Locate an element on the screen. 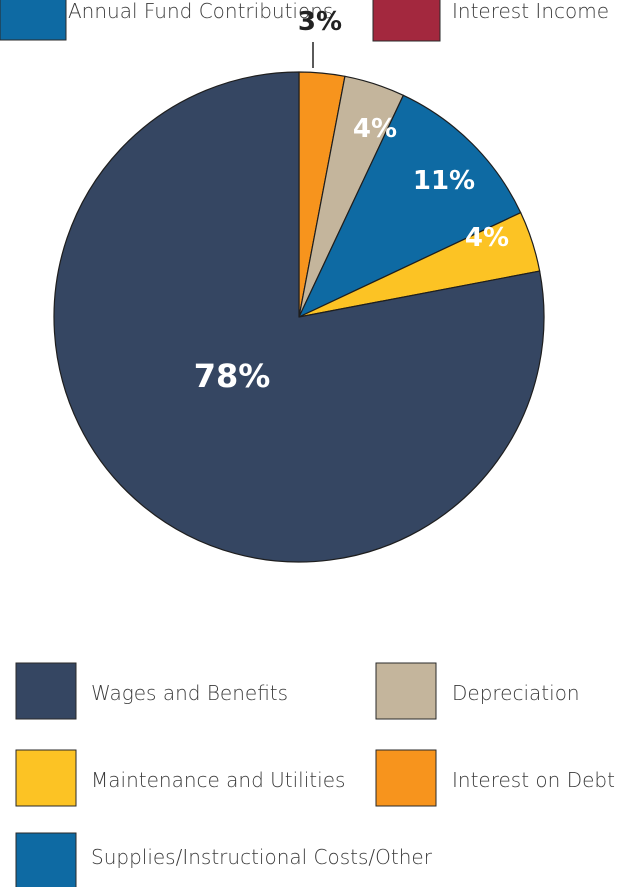 The height and width of the screenshot is (887, 634). legend-label: Wages and Benefits is located at coordinates (189, 693).